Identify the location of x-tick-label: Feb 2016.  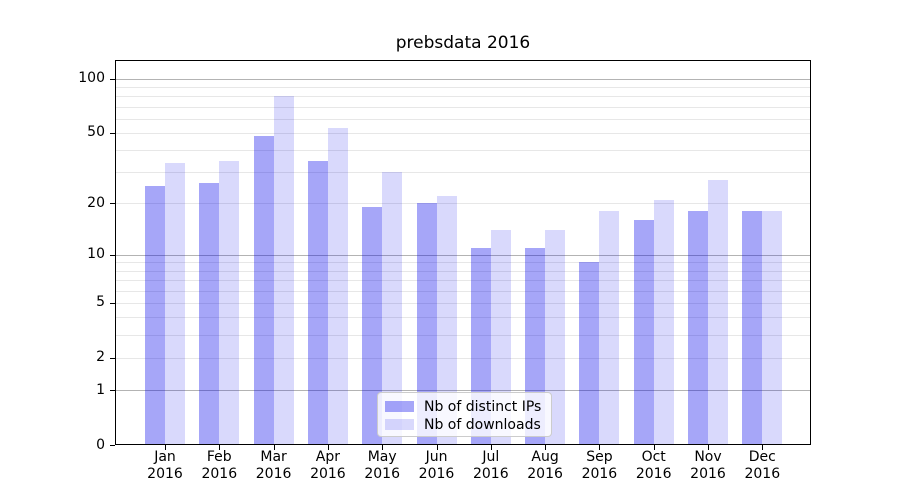
(219, 465).